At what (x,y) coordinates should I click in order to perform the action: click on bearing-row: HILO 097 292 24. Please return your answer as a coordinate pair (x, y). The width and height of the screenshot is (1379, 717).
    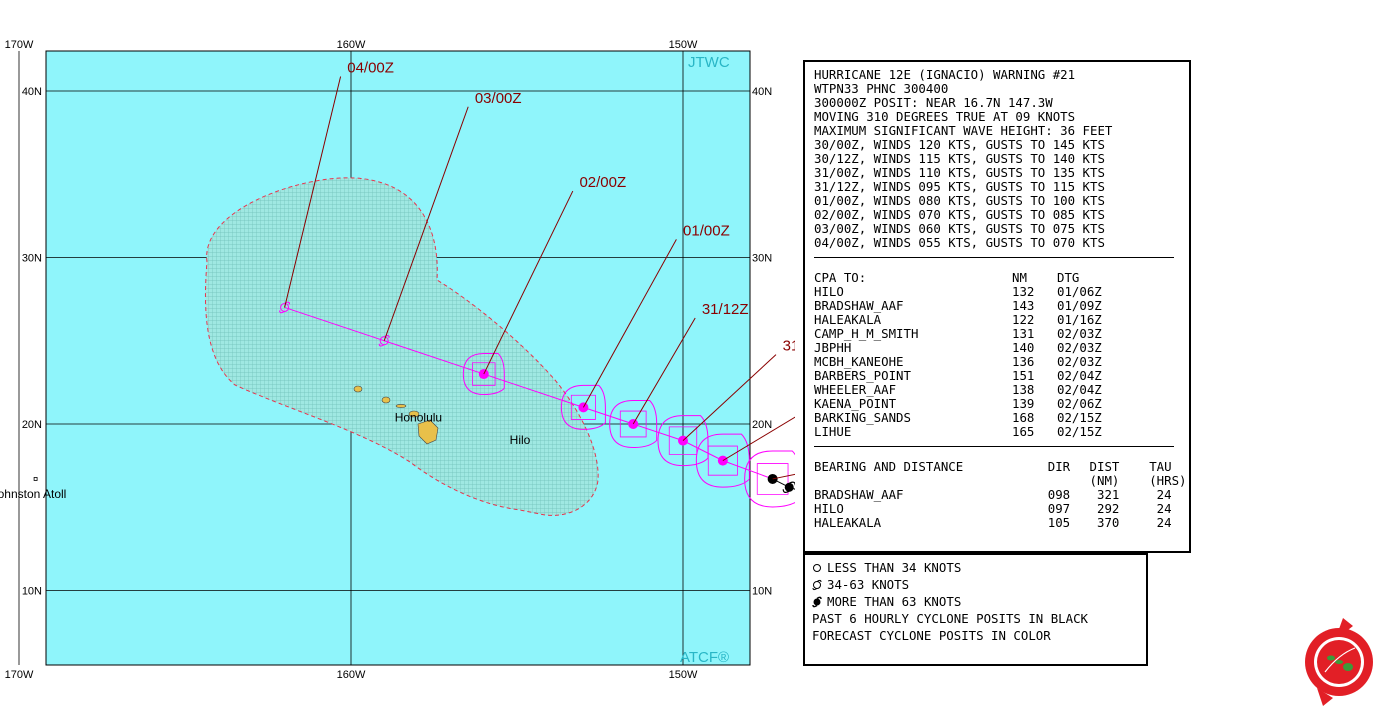
    Looking at the image, I should click on (1001, 509).